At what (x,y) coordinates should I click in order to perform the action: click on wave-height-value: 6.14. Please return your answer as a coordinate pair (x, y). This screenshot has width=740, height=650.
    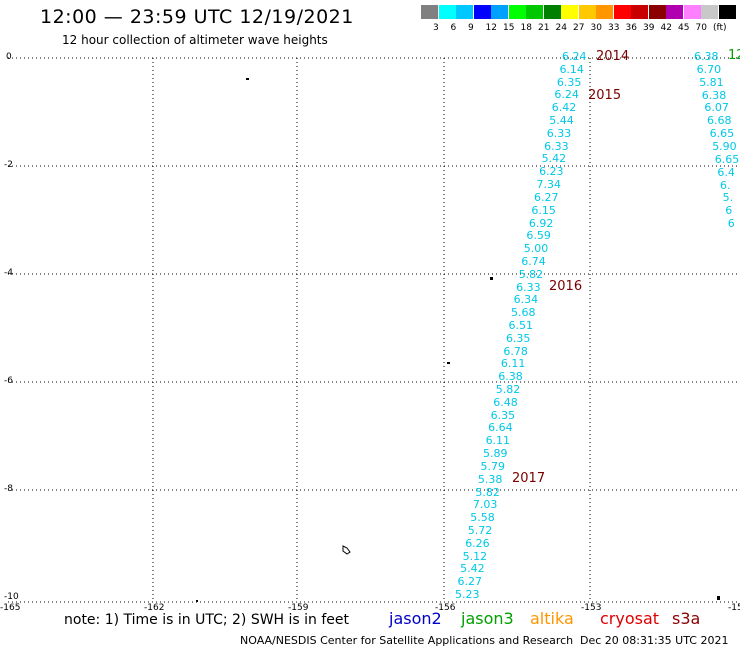
    Looking at the image, I should click on (571, 69).